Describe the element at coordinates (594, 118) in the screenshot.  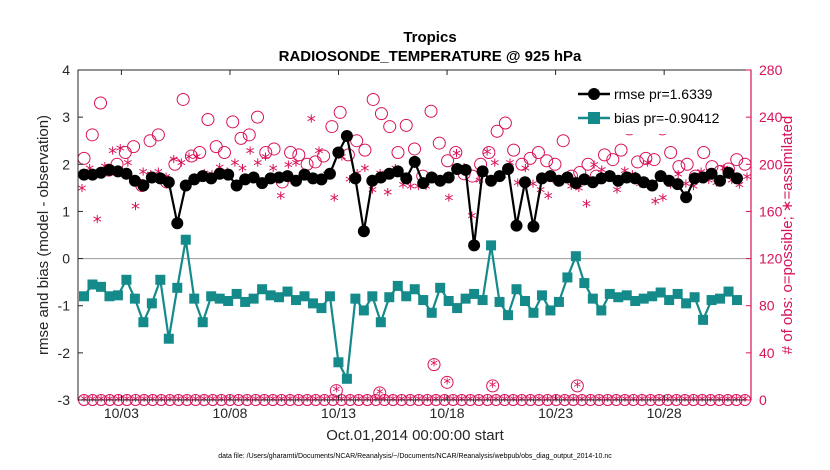
I see `legend-bias-marker` at that location.